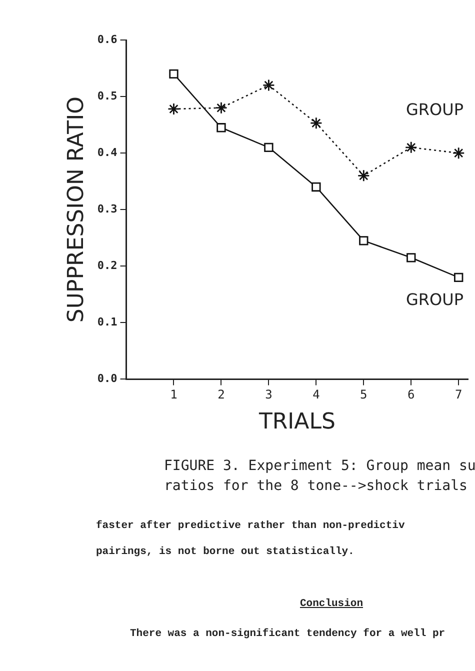  What do you see at coordinates (331, 604) in the screenshot?
I see `text: Conclusion` at bounding box center [331, 604].